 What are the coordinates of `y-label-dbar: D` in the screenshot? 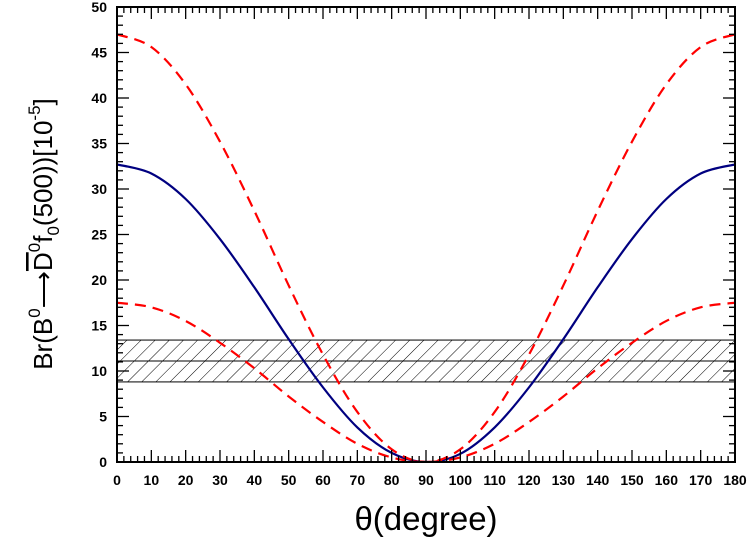 It's located at (43, 261).